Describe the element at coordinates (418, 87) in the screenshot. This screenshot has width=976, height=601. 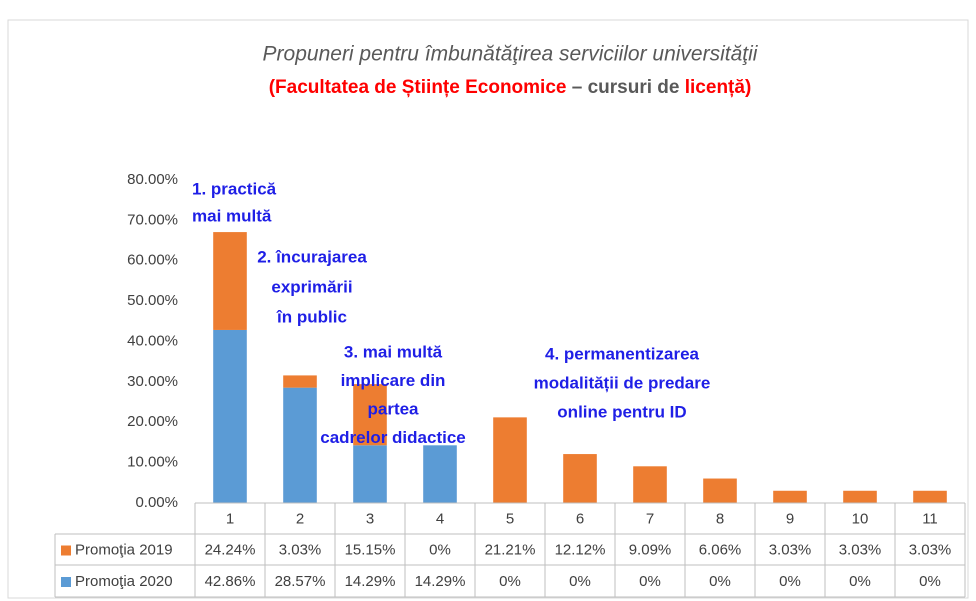
I see `subtitle-part: (Facultatea de Științe Economice` at that location.